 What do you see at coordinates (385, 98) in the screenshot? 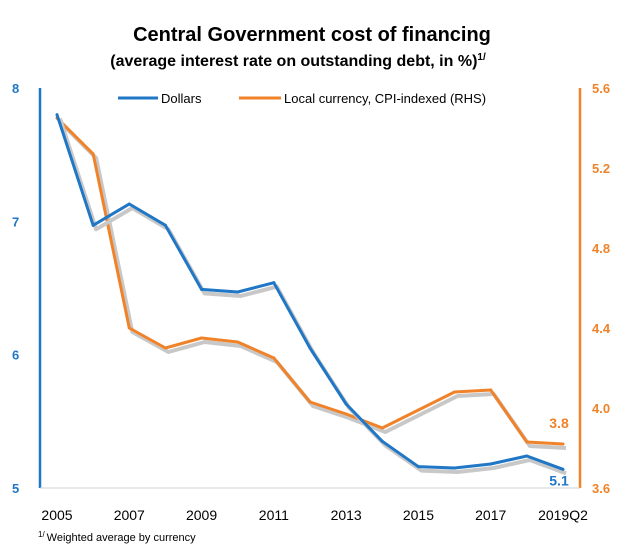
I see `legend-label: Local currency, CPI-indexed (RHS)` at bounding box center [385, 98].